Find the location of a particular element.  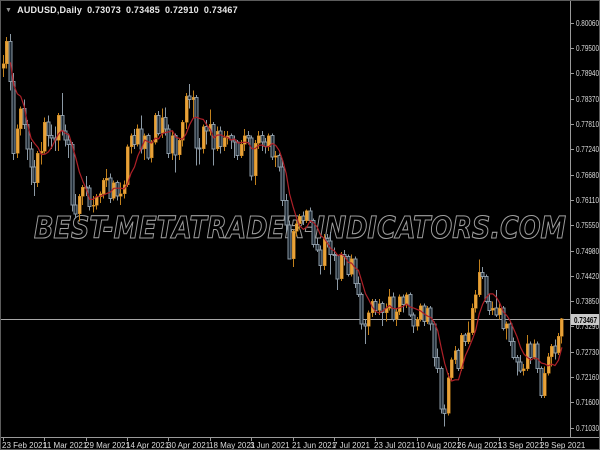

svg-text: 0.78370 is located at coordinates (587, 99).